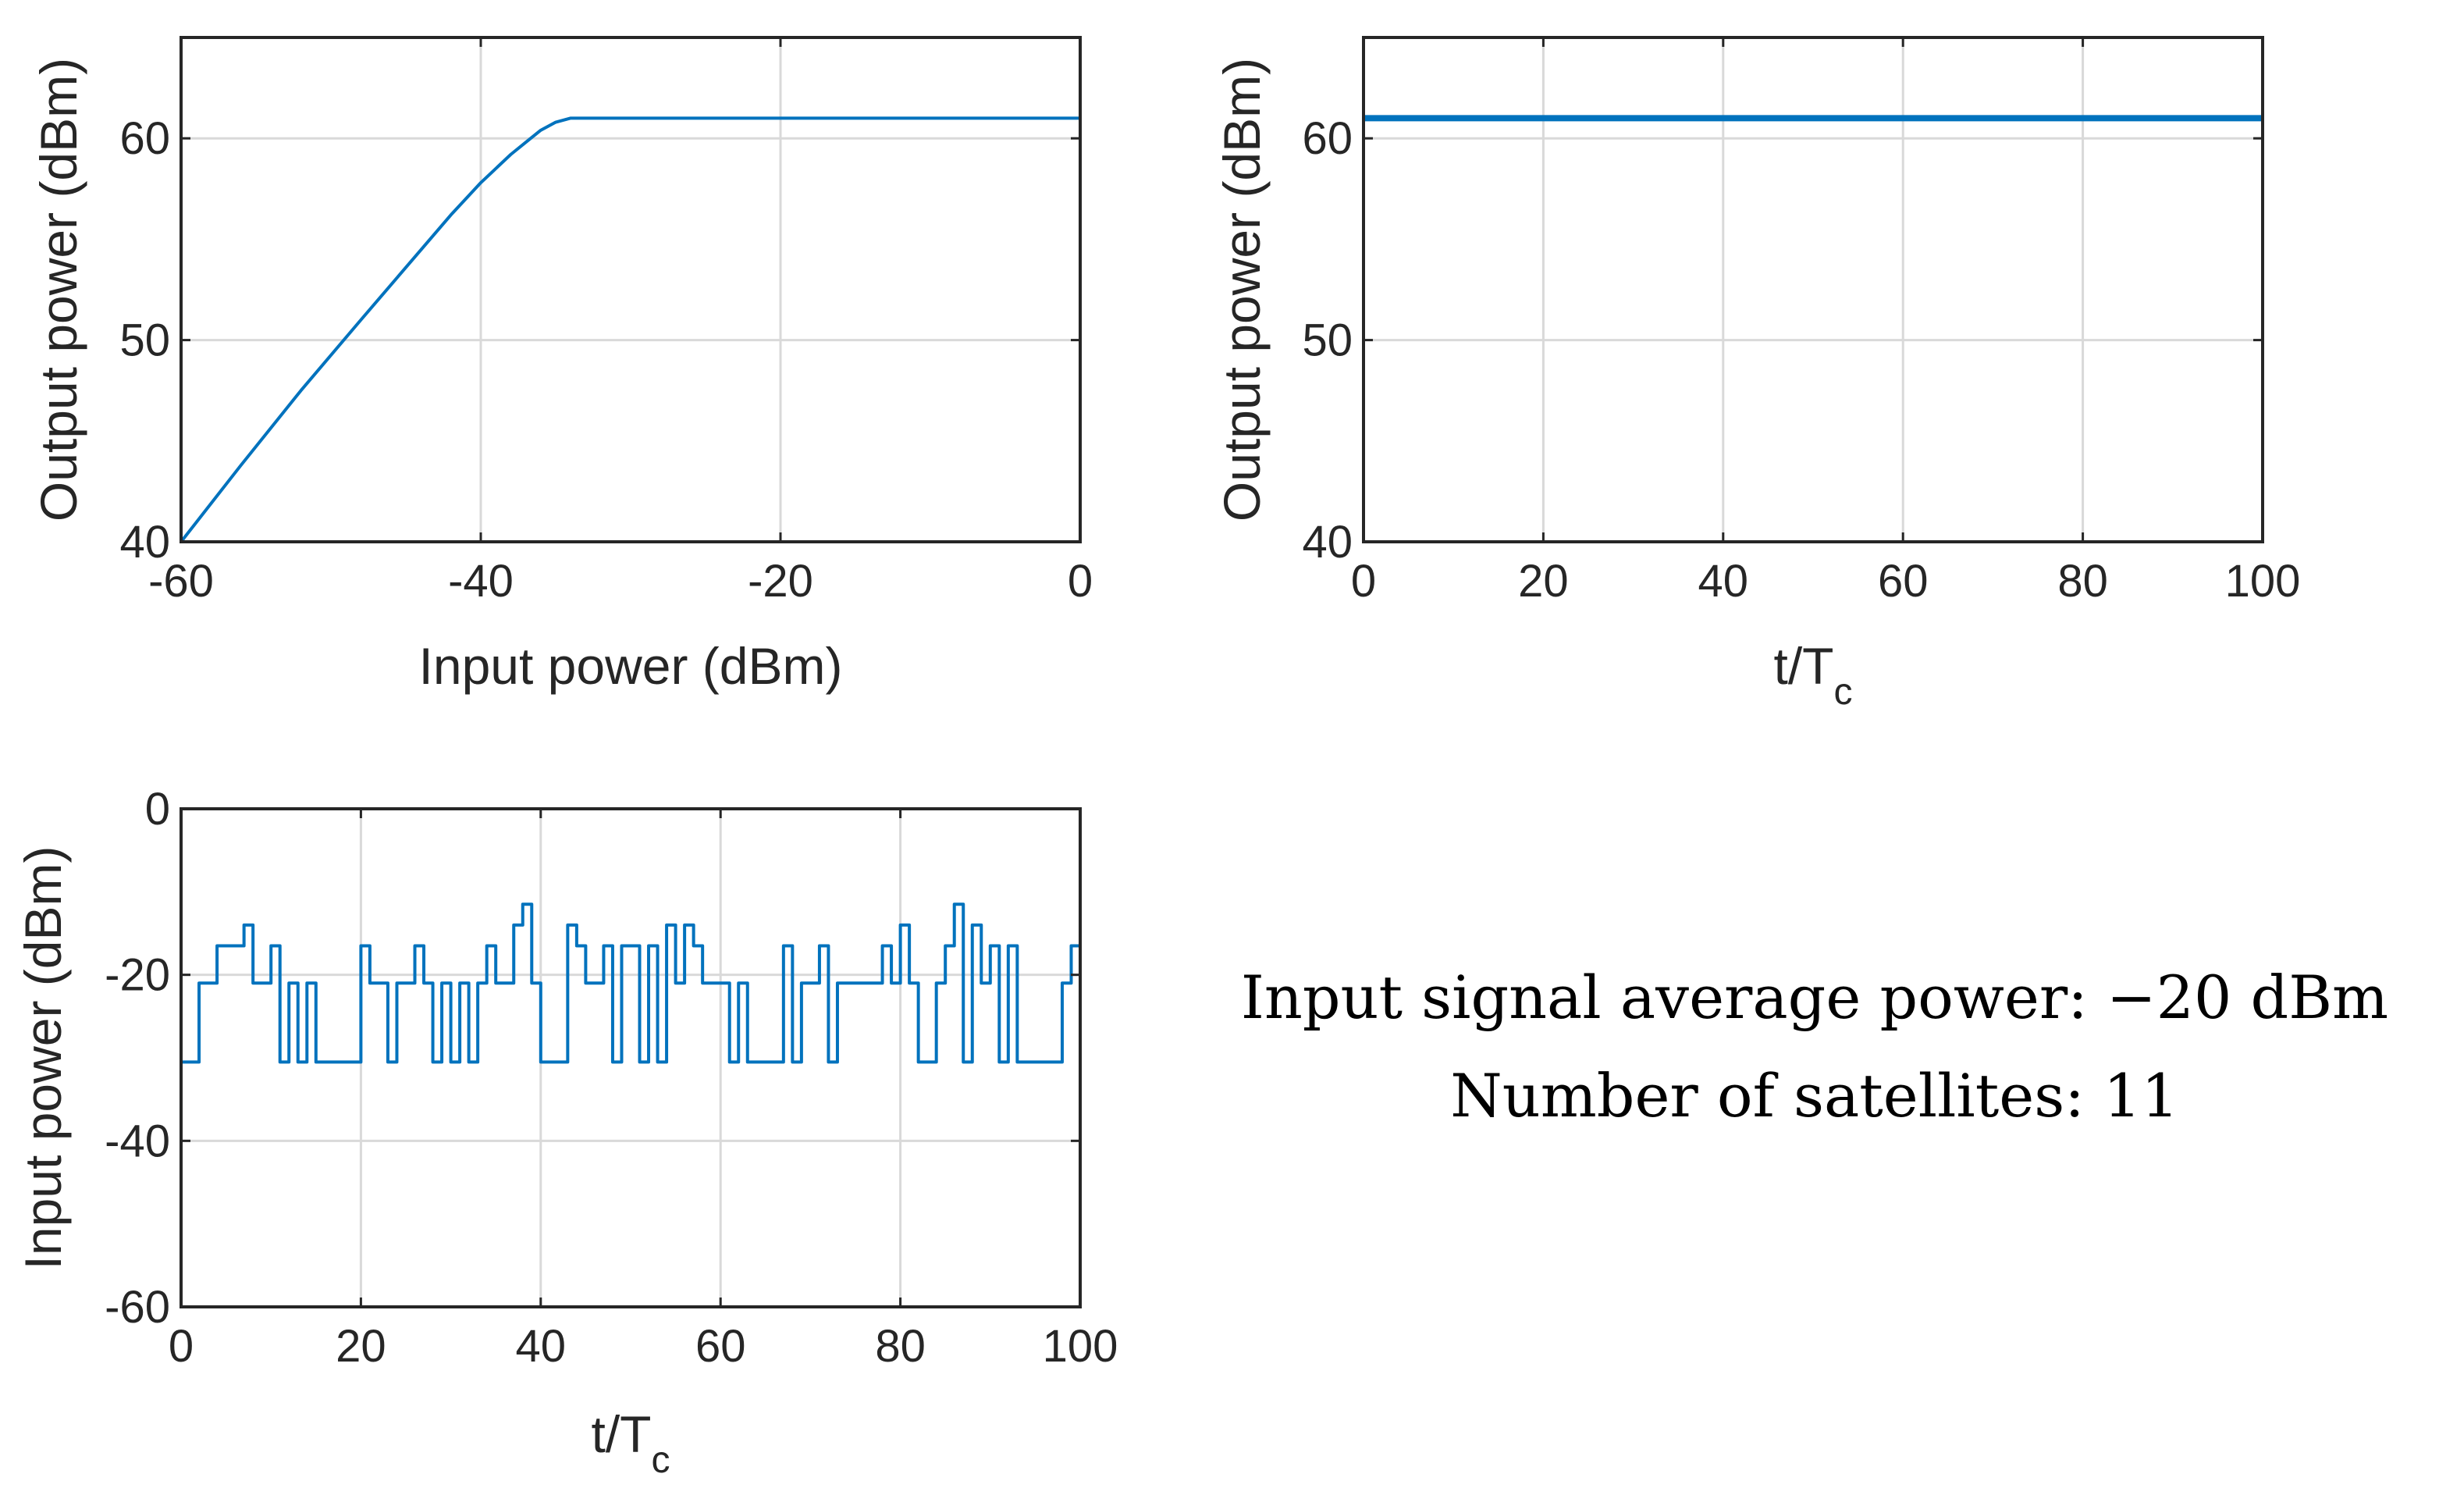 The width and height of the screenshot is (2464, 1488). What do you see at coordinates (661, 1460) in the screenshot?
I see `input-x-axis-label-sub: c` at bounding box center [661, 1460].